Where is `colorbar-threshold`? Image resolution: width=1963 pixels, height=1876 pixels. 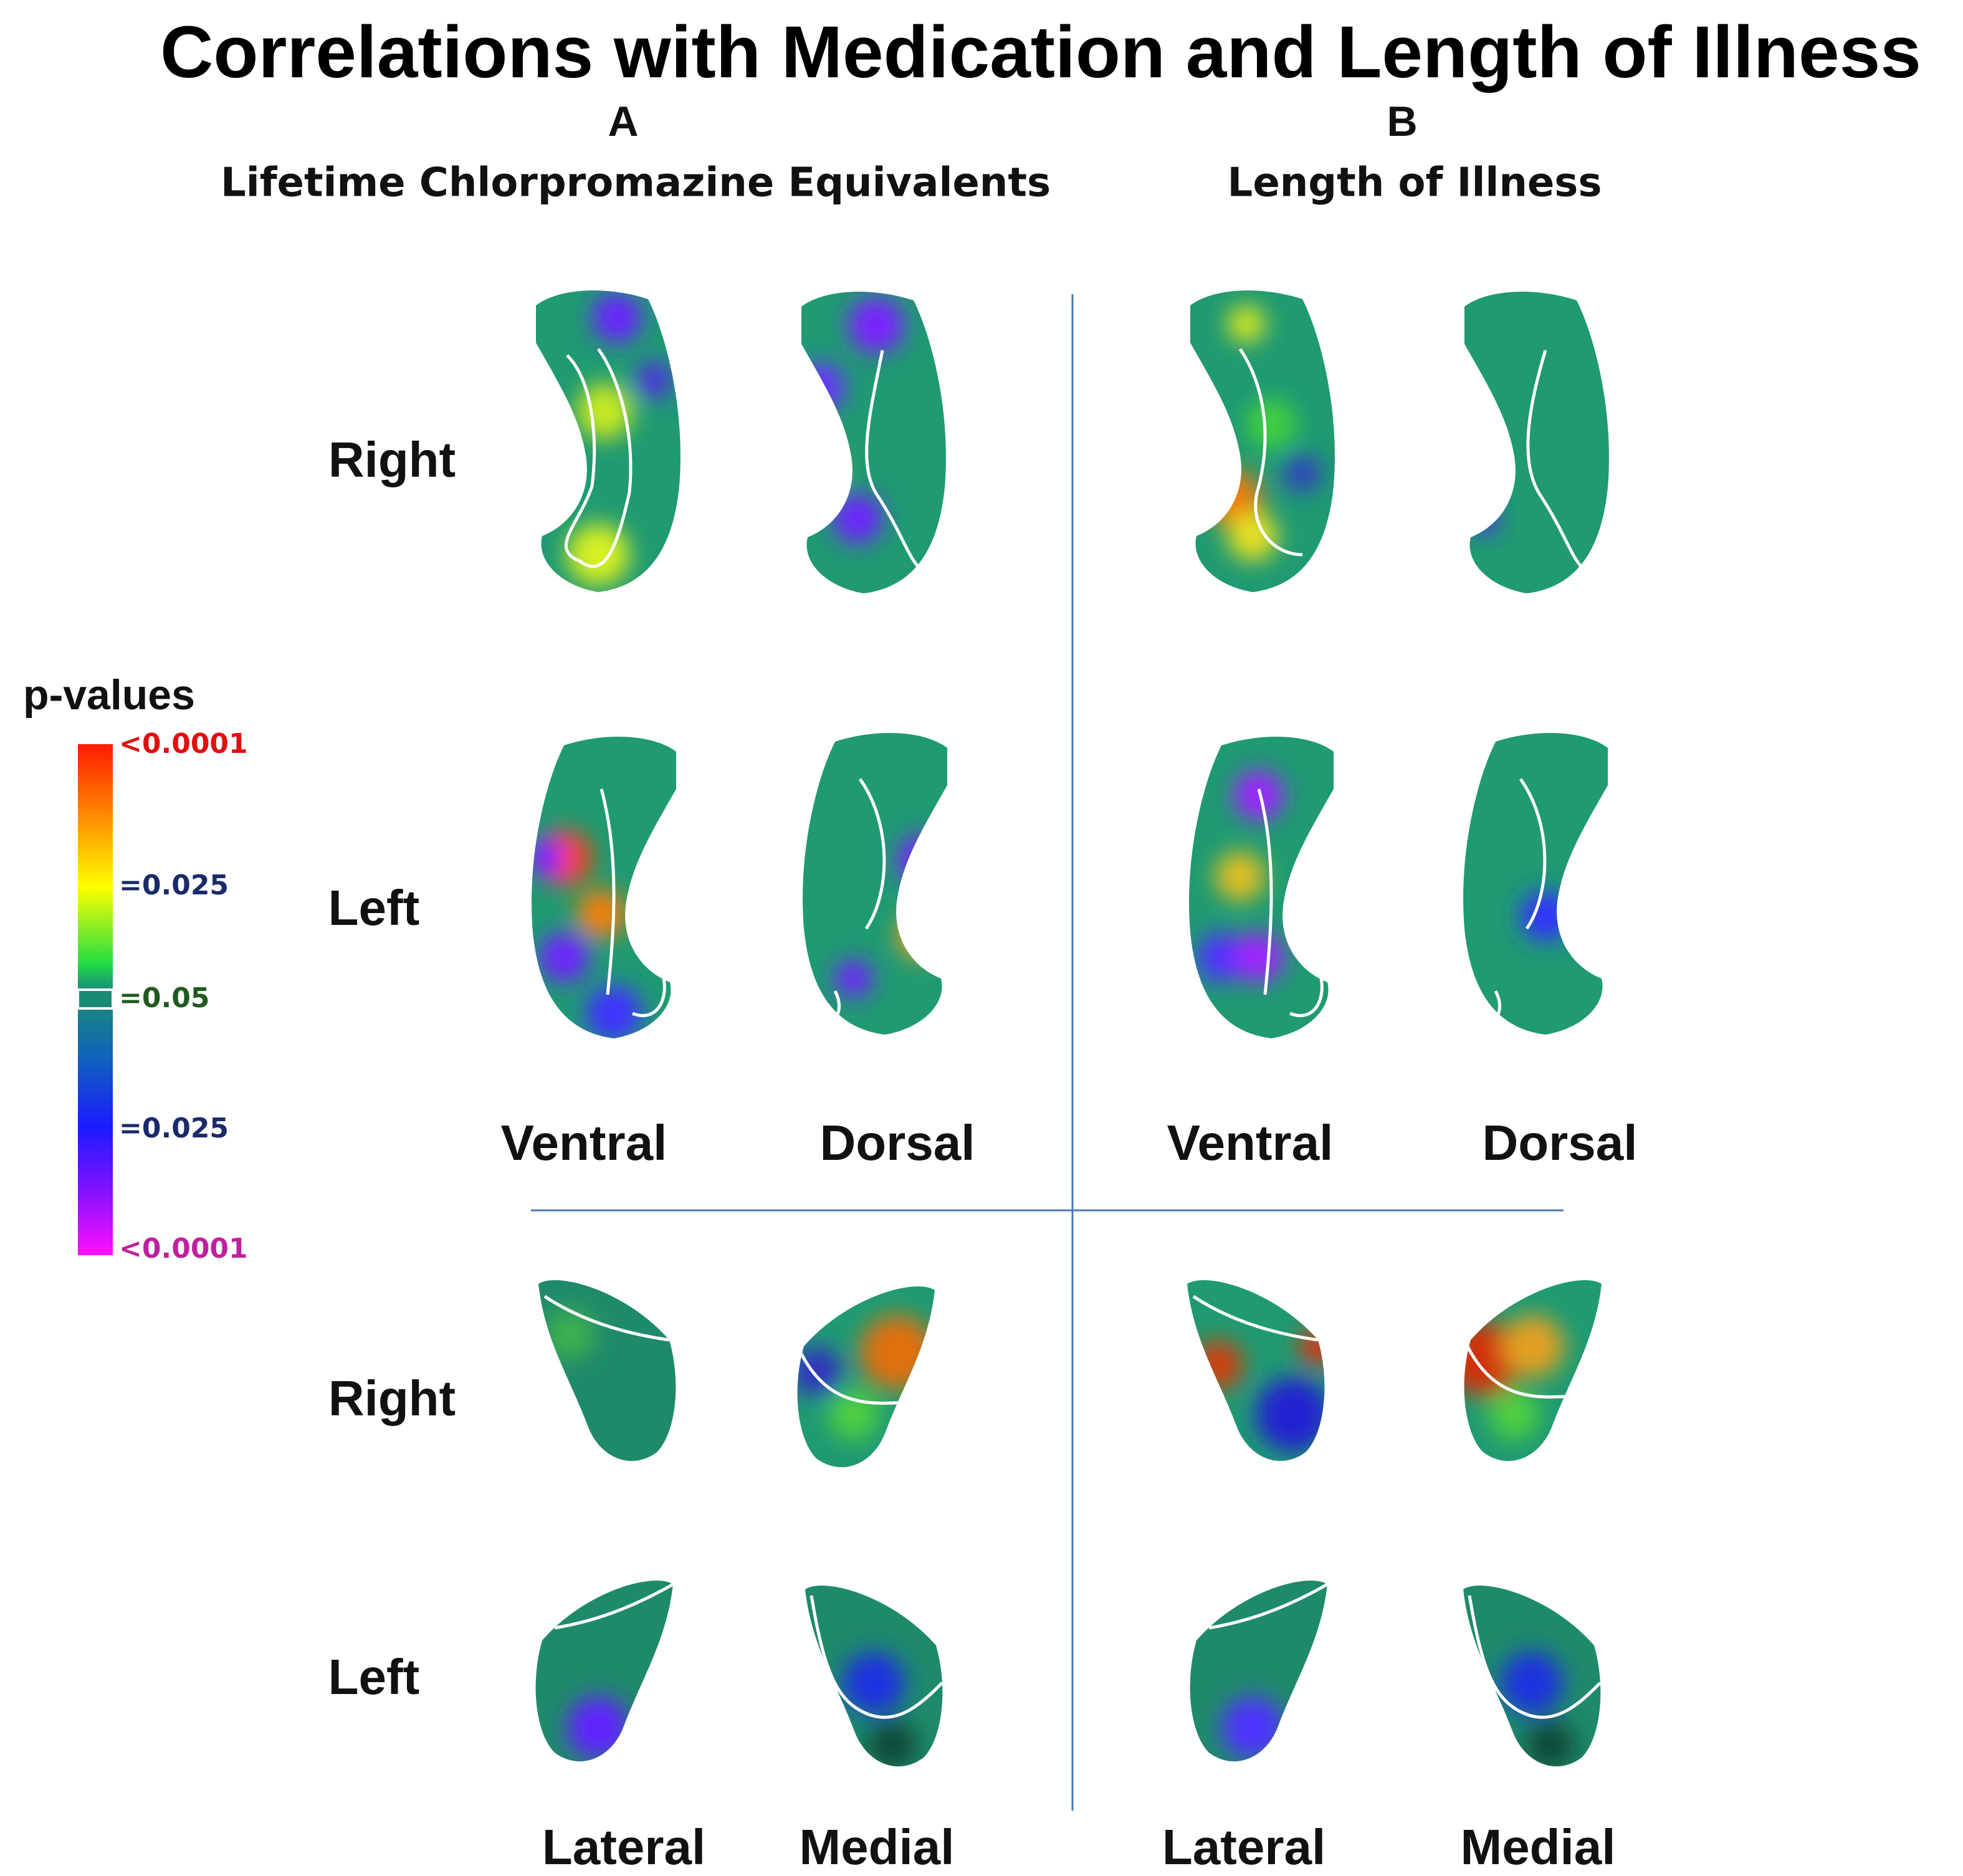
colorbar-threshold is located at coordinates (95, 999).